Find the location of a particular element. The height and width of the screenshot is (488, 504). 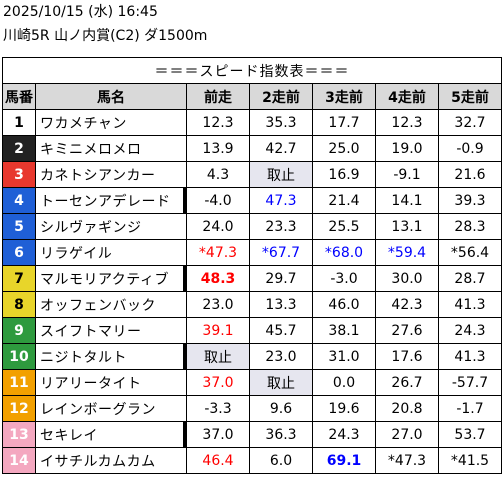

speed-value: -3.0 is located at coordinates (344, 278).